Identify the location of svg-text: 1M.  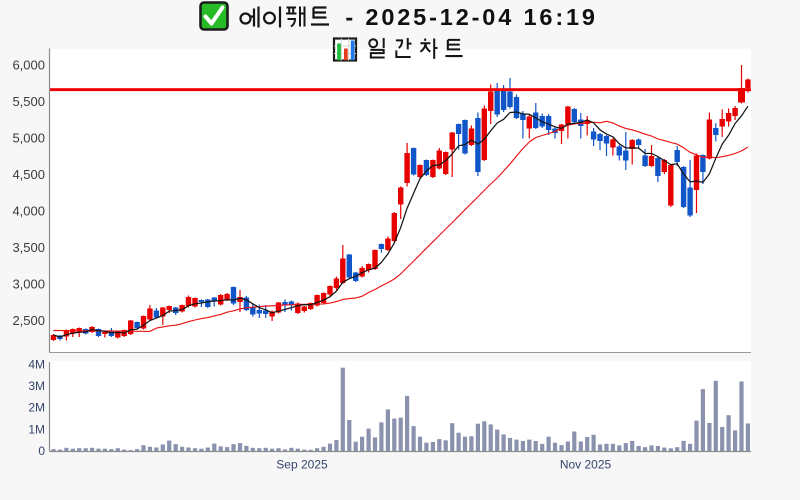
(36, 429).